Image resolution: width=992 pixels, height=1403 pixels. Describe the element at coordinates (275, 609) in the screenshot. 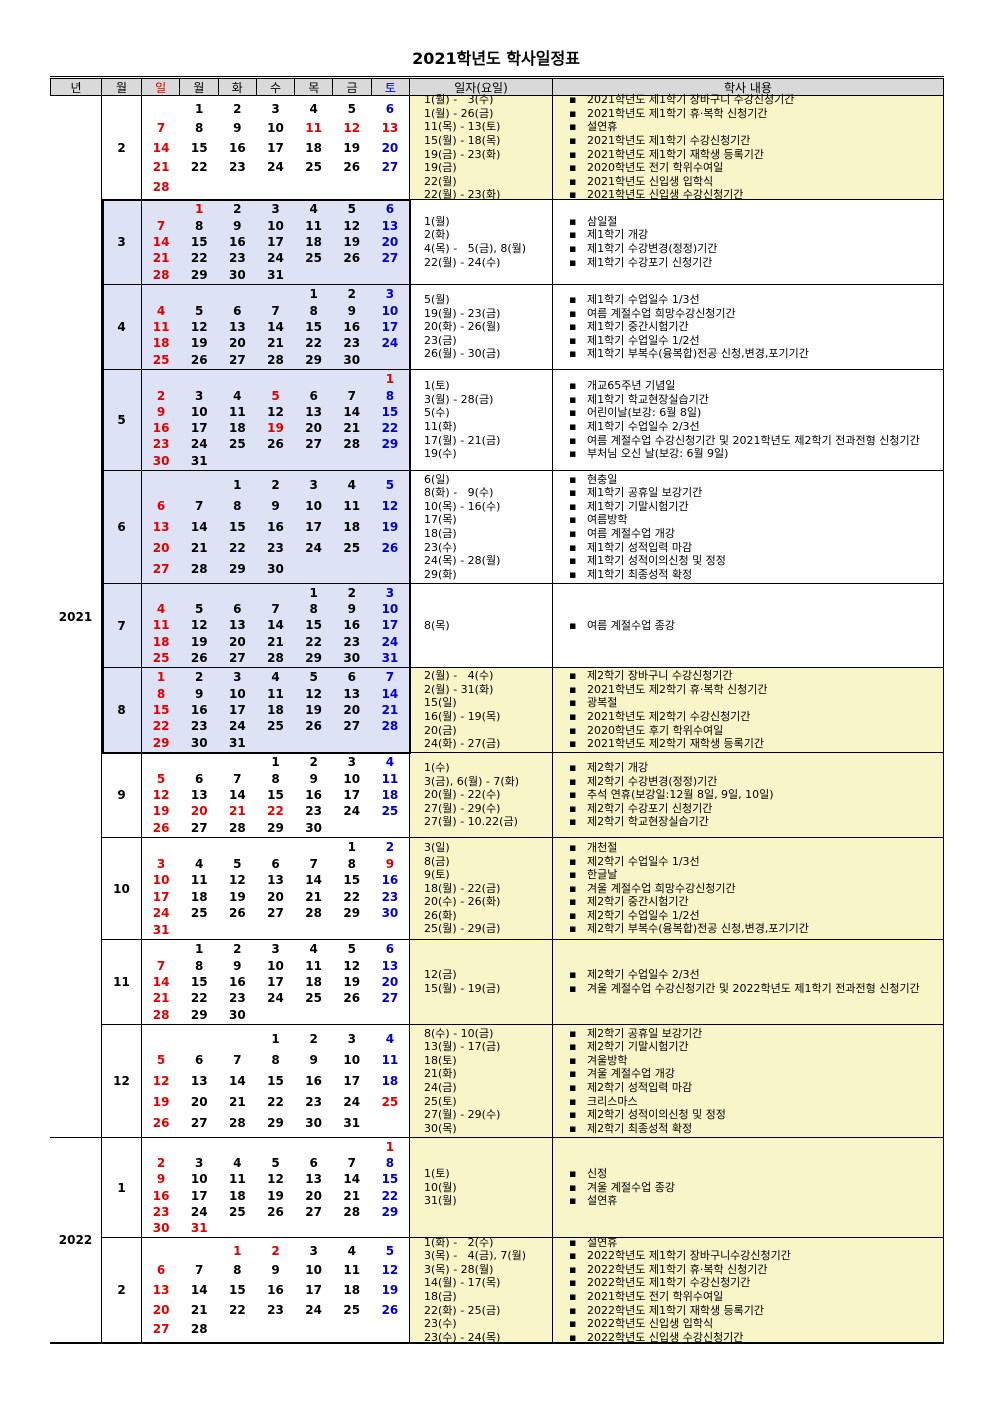

I see `week-row: 4 5 6 7 8 9 10` at that location.